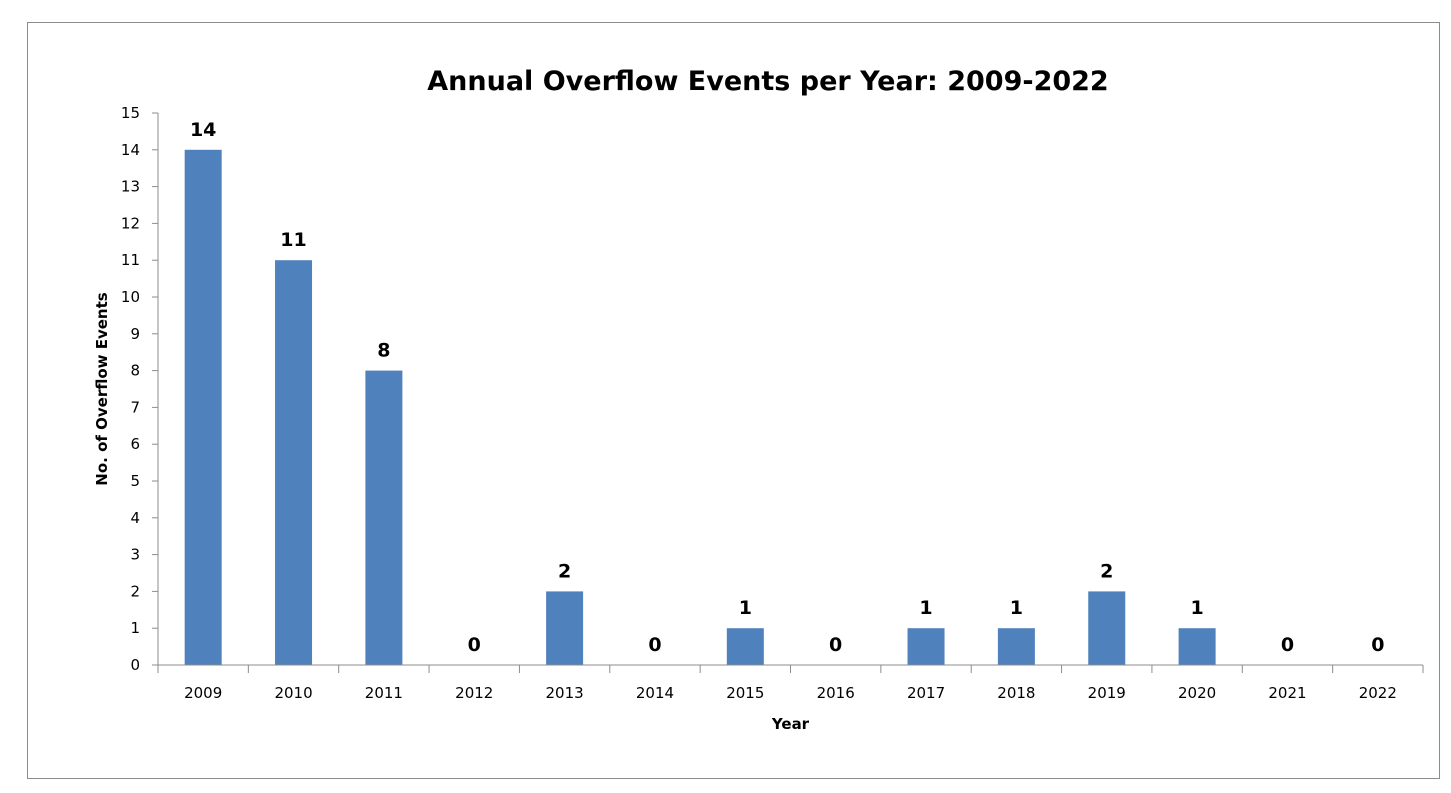 The width and height of the screenshot is (1451, 793). What do you see at coordinates (135, 555) in the screenshot?
I see `y-tick-label: 3` at bounding box center [135, 555].